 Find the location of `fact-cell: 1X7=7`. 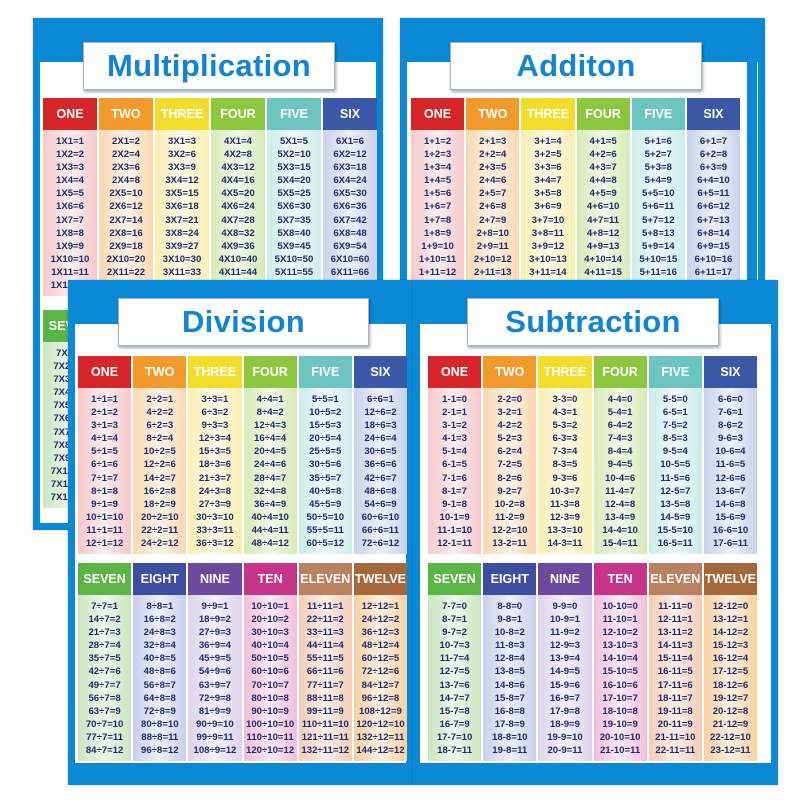

fact-cell: 1X7=7 is located at coordinates (69, 220).